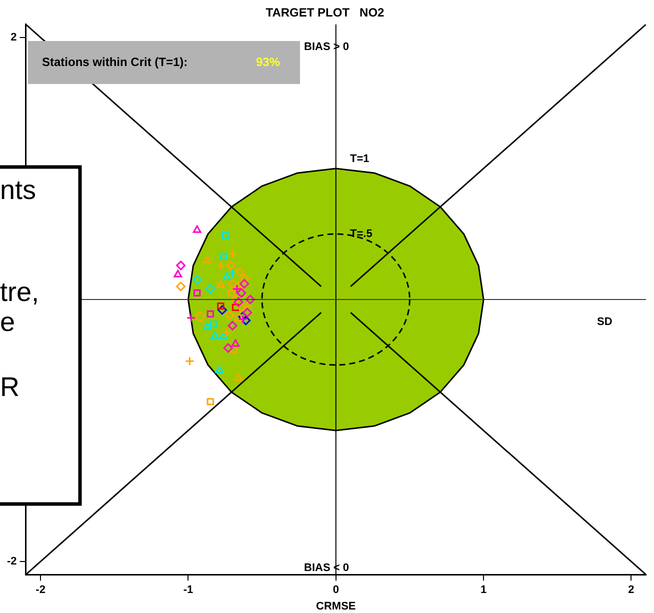  I want to click on annotation: nts, so click(18, 190).